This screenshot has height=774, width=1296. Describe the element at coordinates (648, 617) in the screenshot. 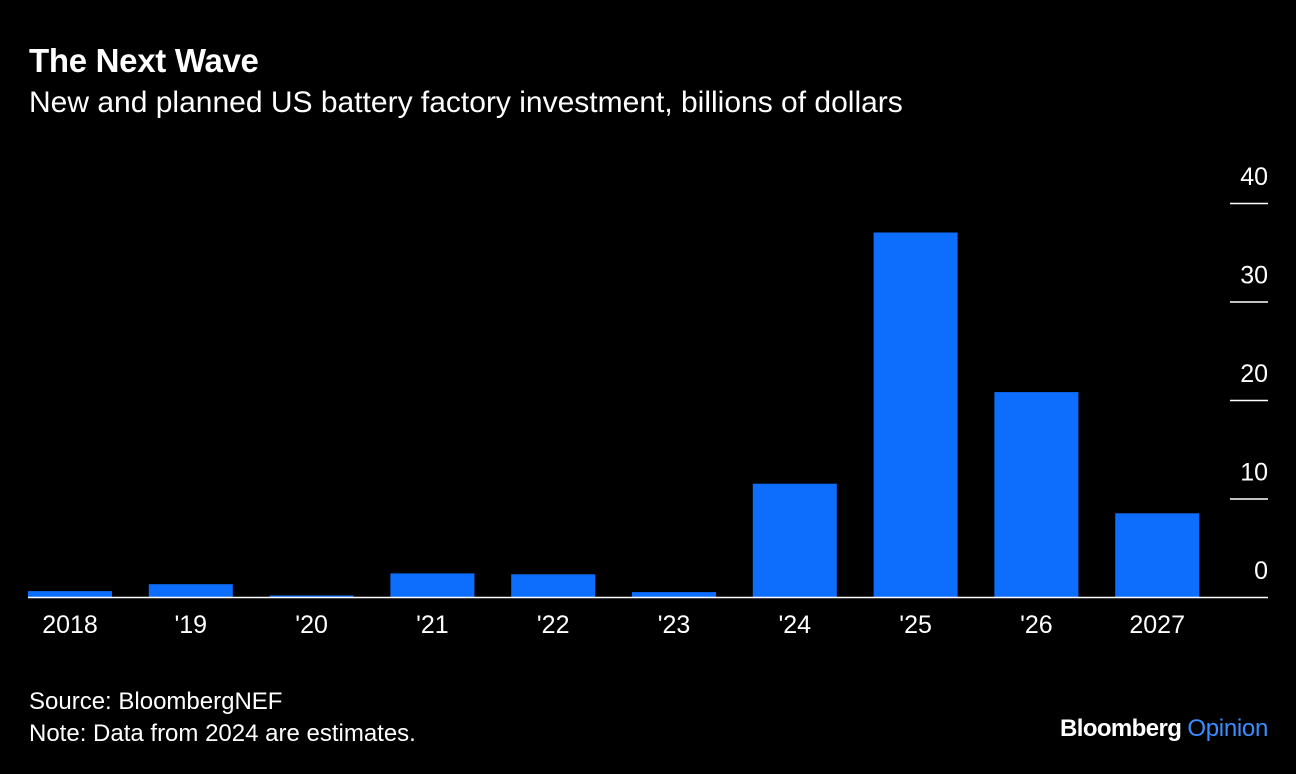

I see `x-axis: 2018 '19 '20 '21 '22 '23 '24 '25 '26 2027` at that location.